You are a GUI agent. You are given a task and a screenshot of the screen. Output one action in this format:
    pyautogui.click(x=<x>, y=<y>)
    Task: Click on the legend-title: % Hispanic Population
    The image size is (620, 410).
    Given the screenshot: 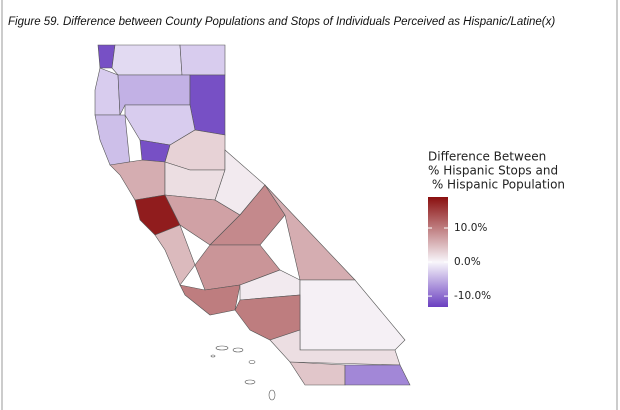 What is the action you would take?
    pyautogui.click(x=496, y=185)
    